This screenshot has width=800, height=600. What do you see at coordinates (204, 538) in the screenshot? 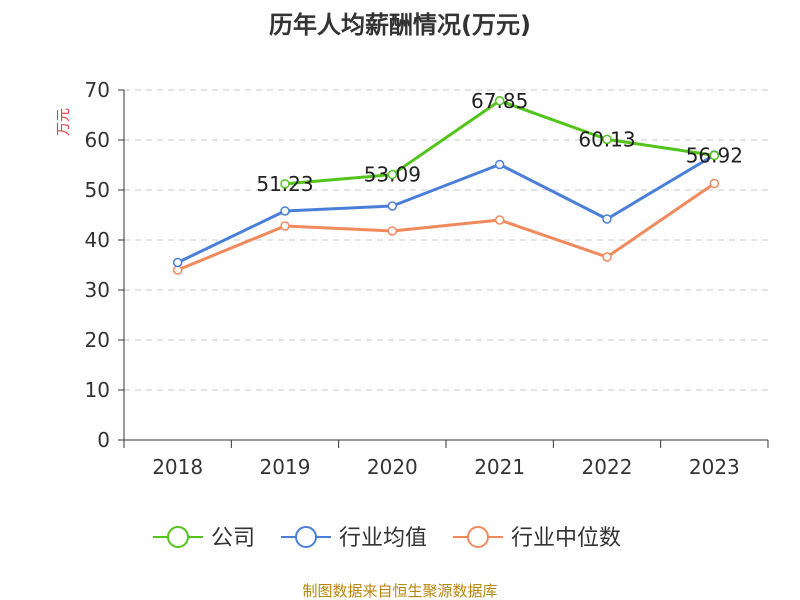
I see `legend-item-0: 公司` at bounding box center [204, 538].